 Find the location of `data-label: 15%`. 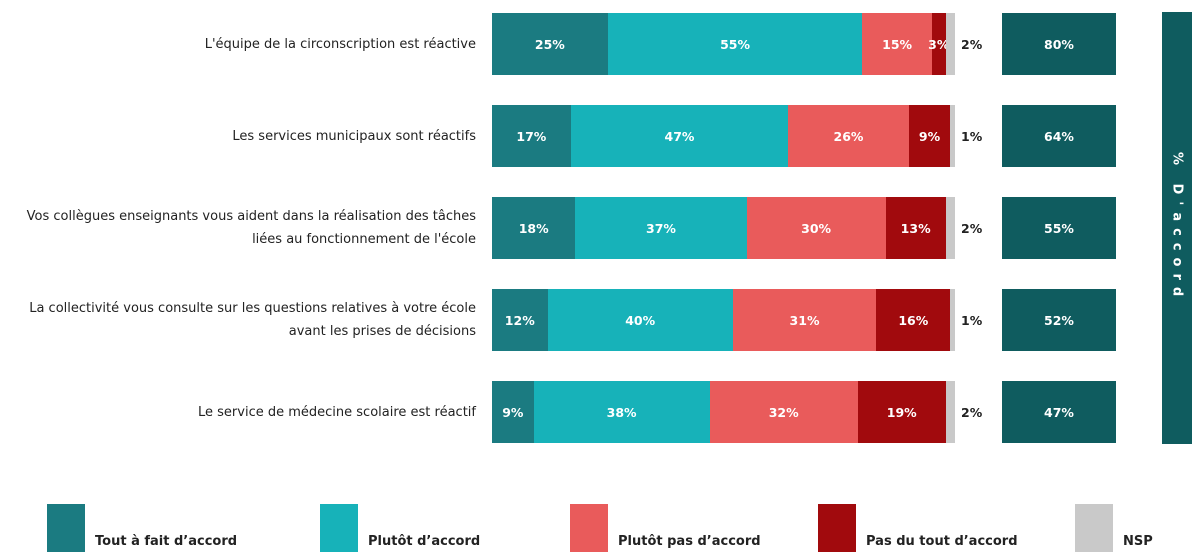

data-label: 15% is located at coordinates (897, 44).